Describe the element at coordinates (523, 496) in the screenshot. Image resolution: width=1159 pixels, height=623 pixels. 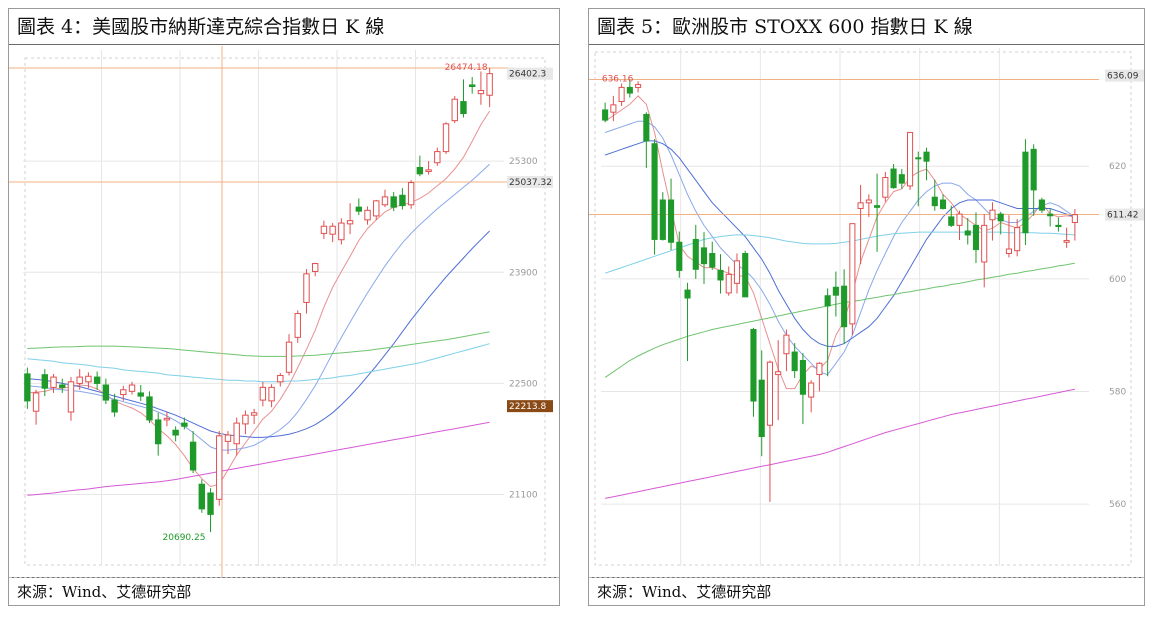
I see `y-tick-label: 21100` at that location.